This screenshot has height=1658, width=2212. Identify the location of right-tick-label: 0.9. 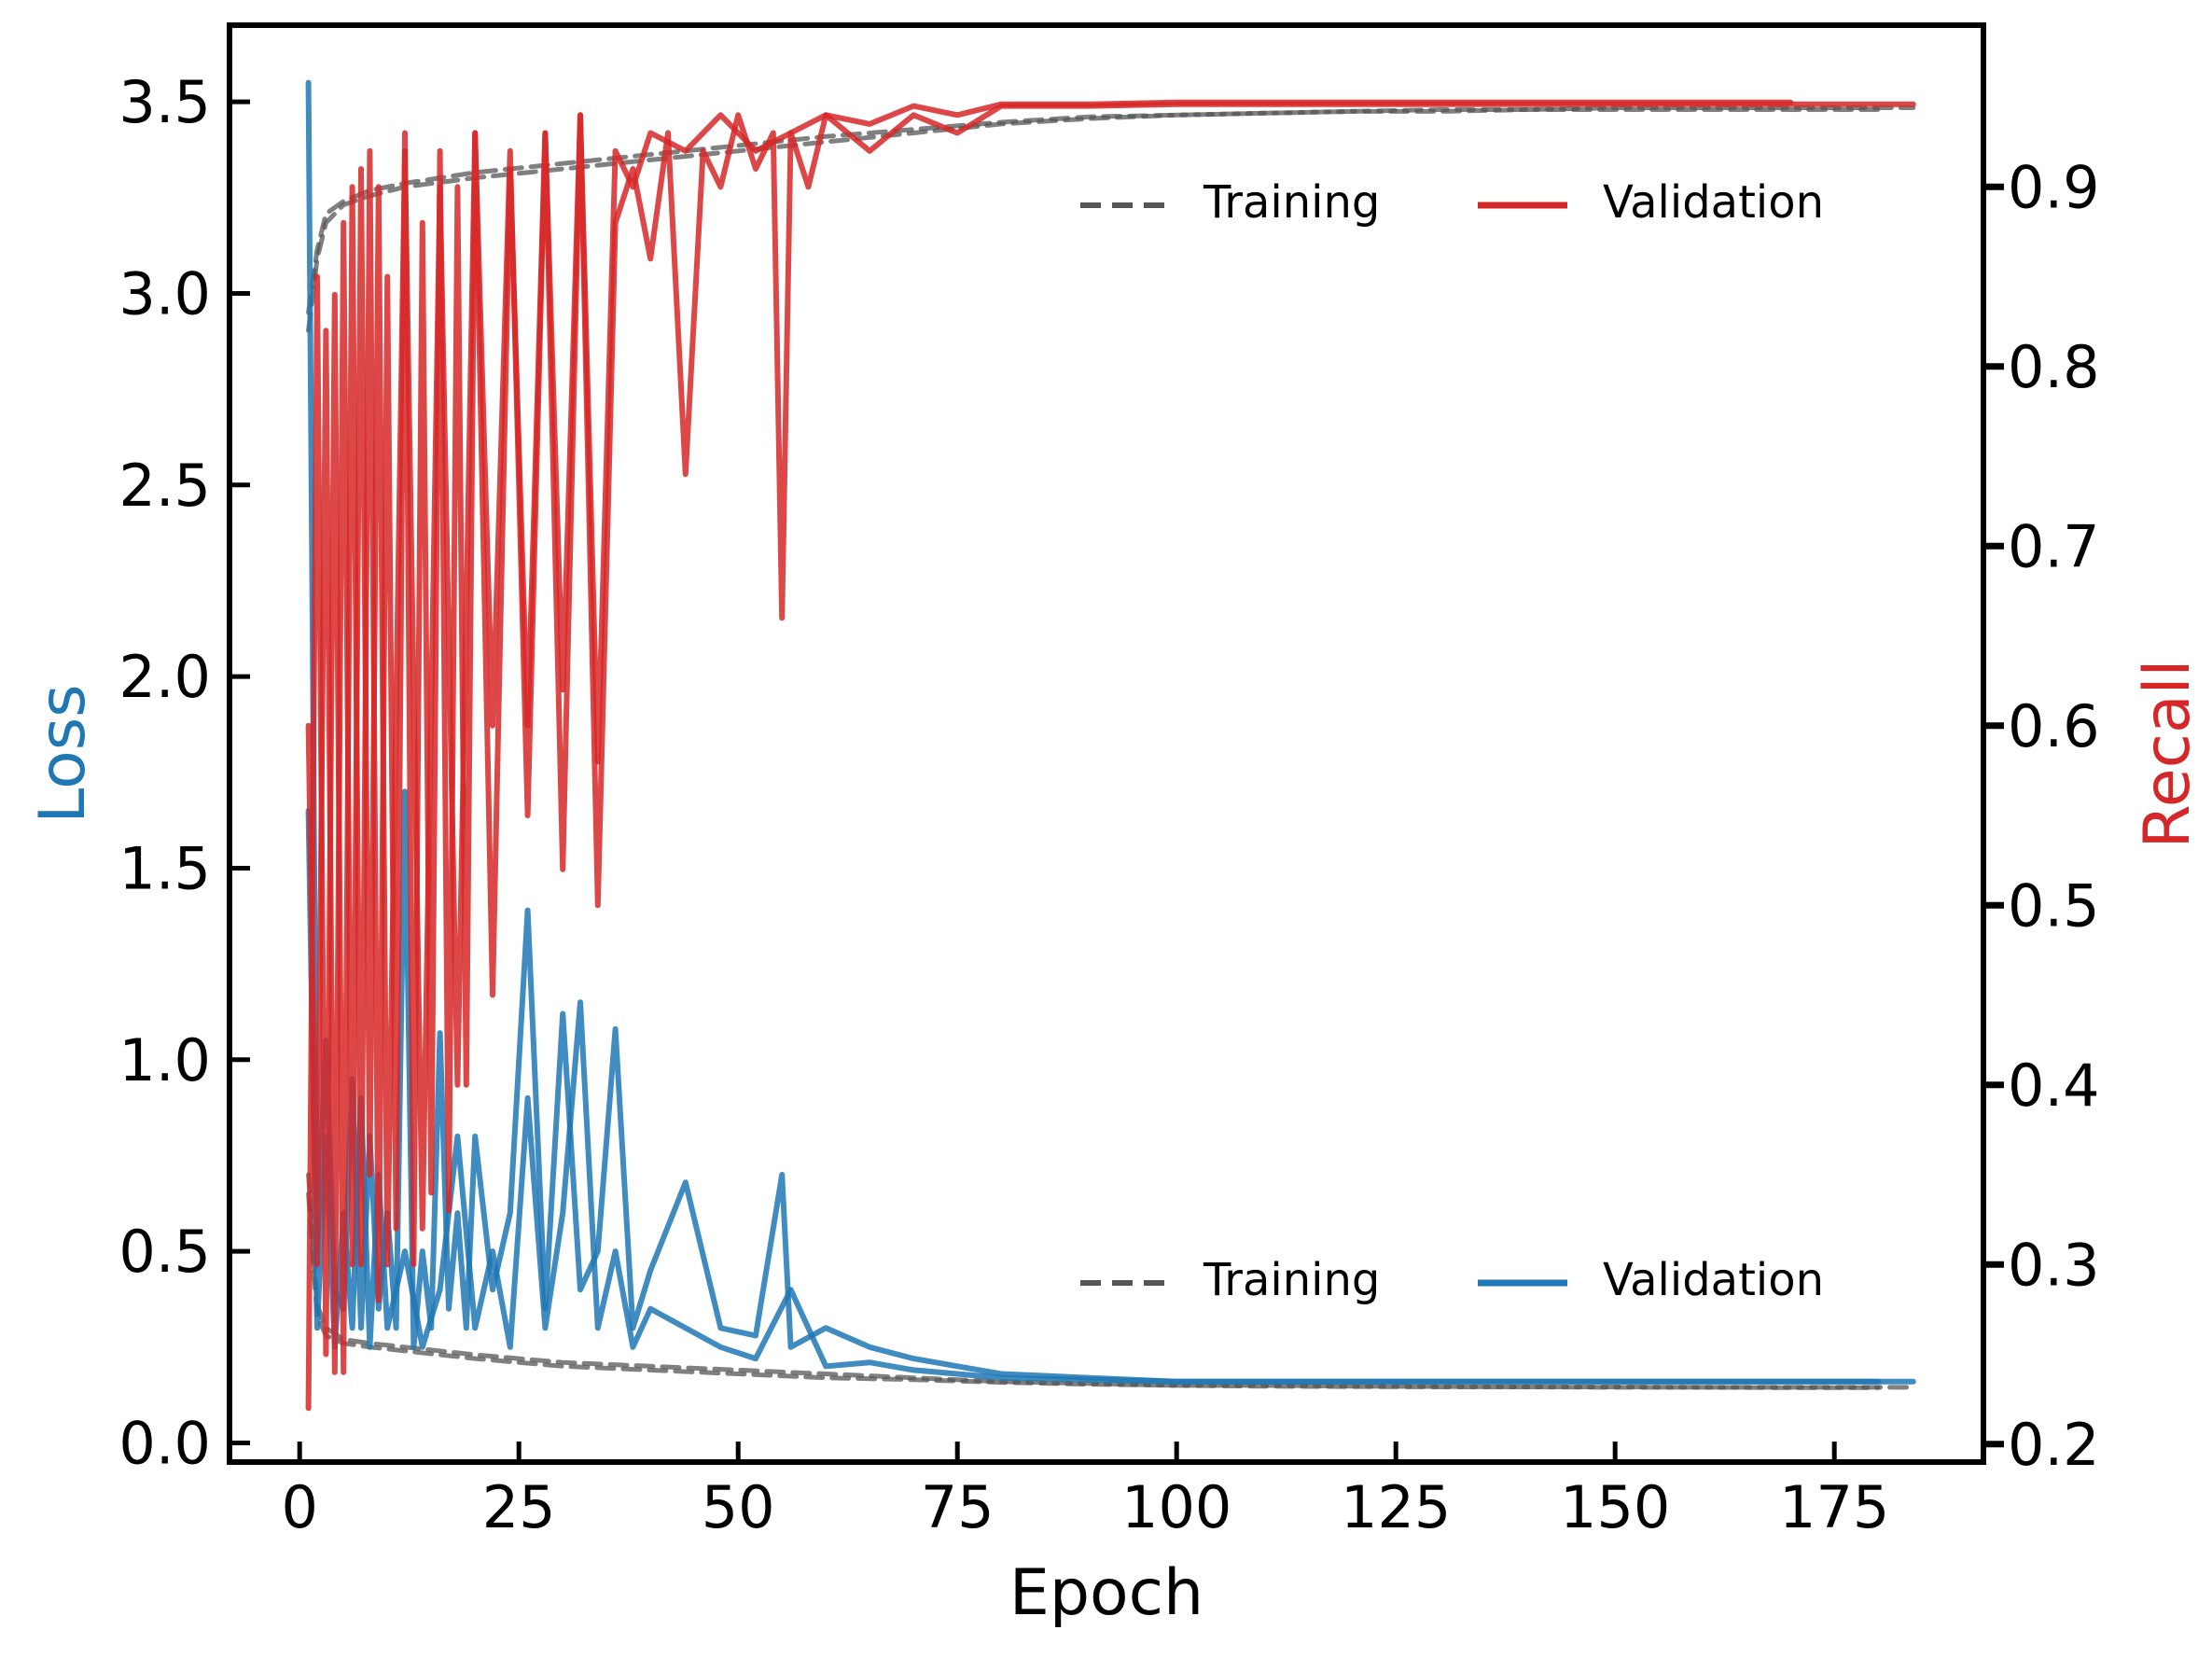
(2054, 187).